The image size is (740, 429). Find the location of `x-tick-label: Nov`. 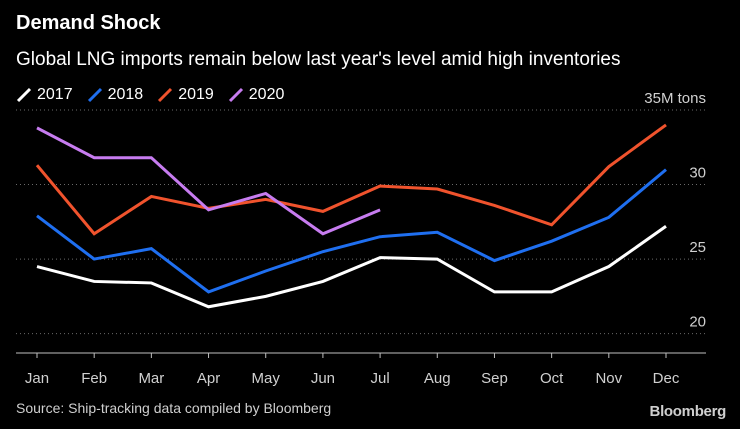

x-tick-label: Nov is located at coordinates (608, 378).